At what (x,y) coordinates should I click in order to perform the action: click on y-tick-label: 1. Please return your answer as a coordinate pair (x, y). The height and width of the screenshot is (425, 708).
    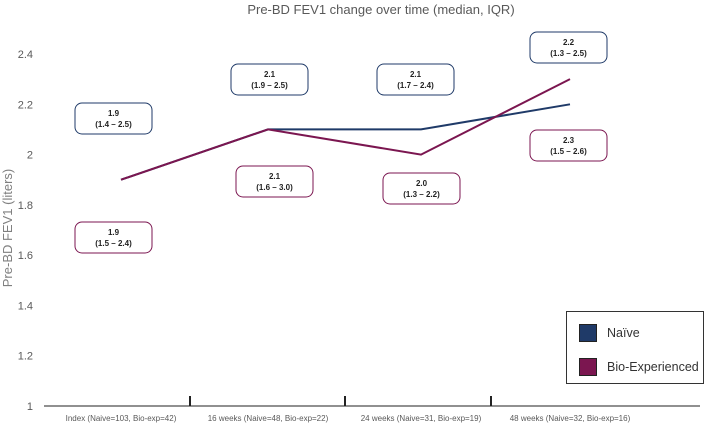
    Looking at the image, I should click on (30, 407).